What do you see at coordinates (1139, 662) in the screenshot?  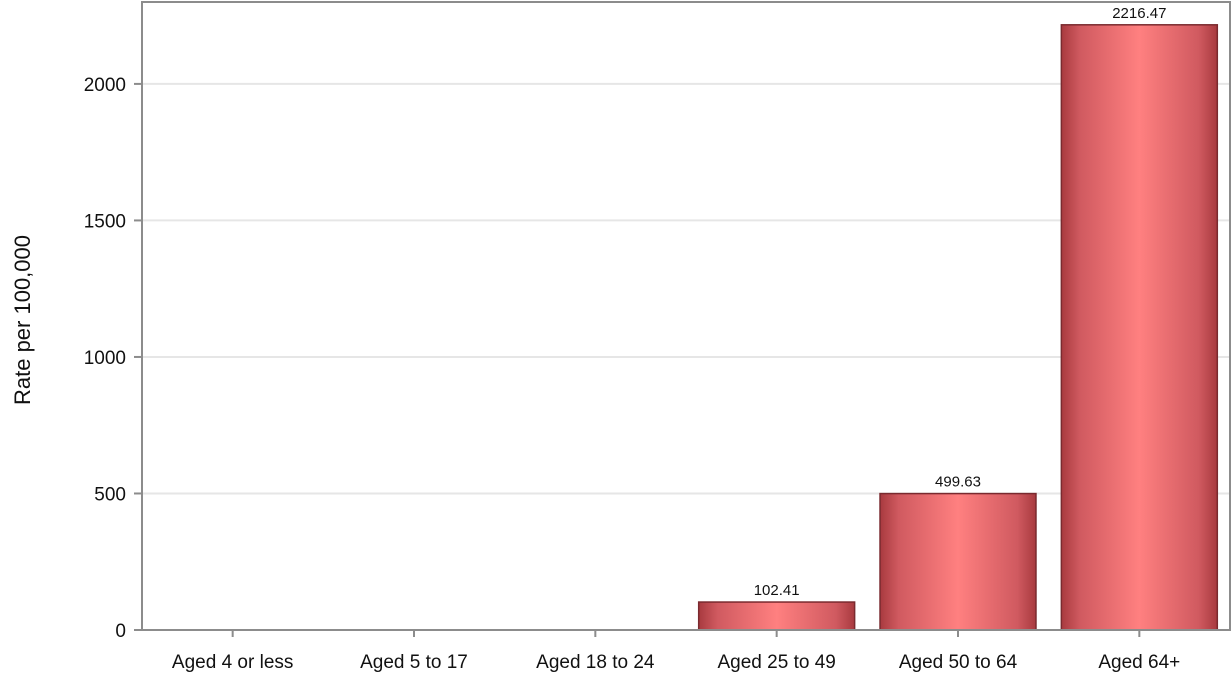 I see `x-tick-label: Aged 64+` at bounding box center [1139, 662].